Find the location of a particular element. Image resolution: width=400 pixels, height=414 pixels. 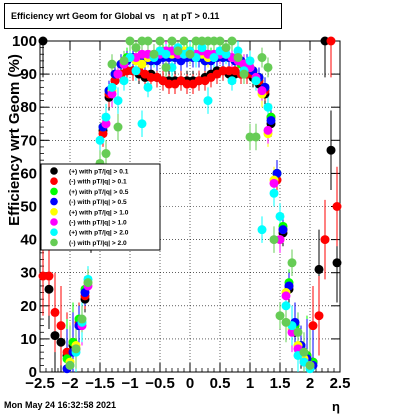

y-tick-label: 0 is located at coordinates (33, 372).